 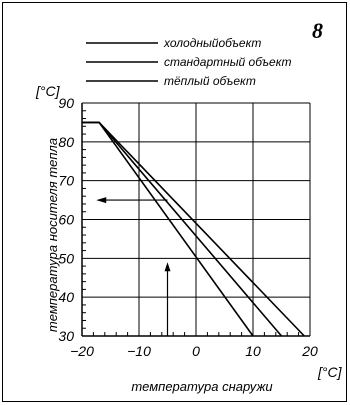 I want to click on x-axis-label: температура снаружи, so click(x=201, y=386).